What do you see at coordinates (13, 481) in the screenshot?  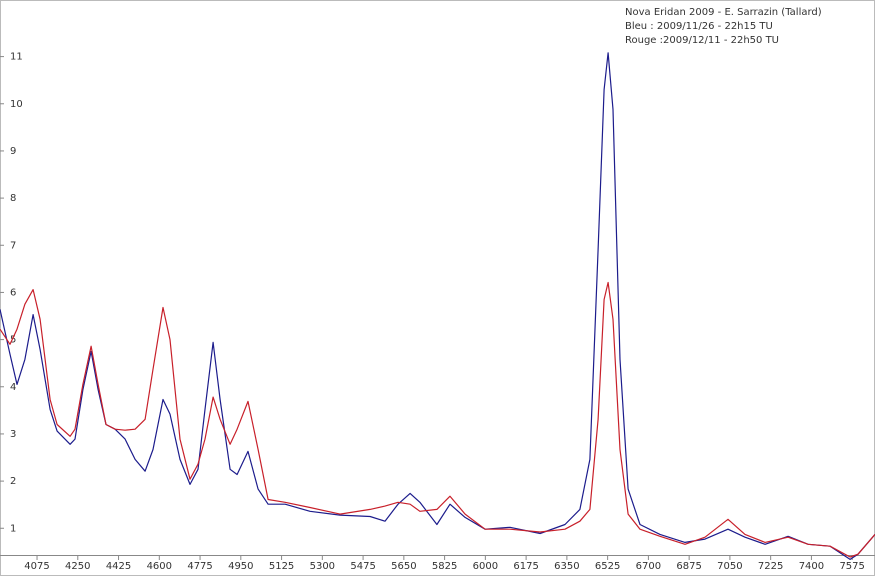 I see `y-tick-label: 2` at bounding box center [13, 481].